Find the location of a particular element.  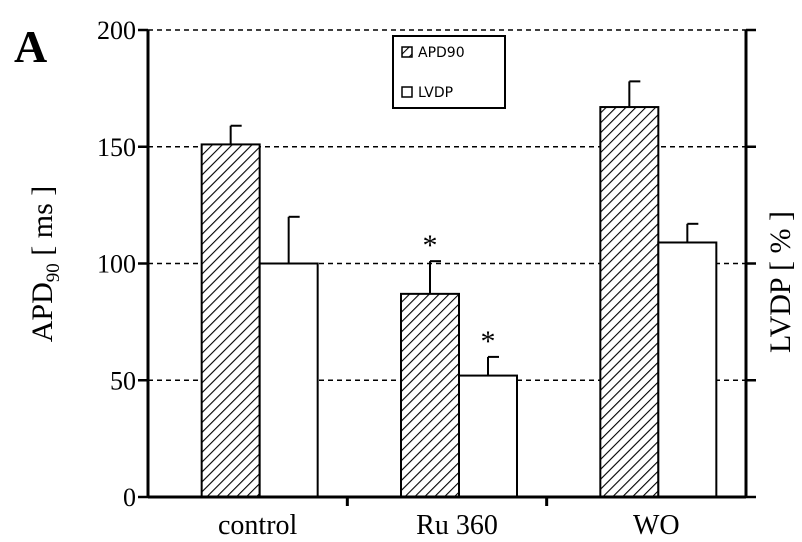

x-tick-label-2: WO is located at coordinates (656, 525).